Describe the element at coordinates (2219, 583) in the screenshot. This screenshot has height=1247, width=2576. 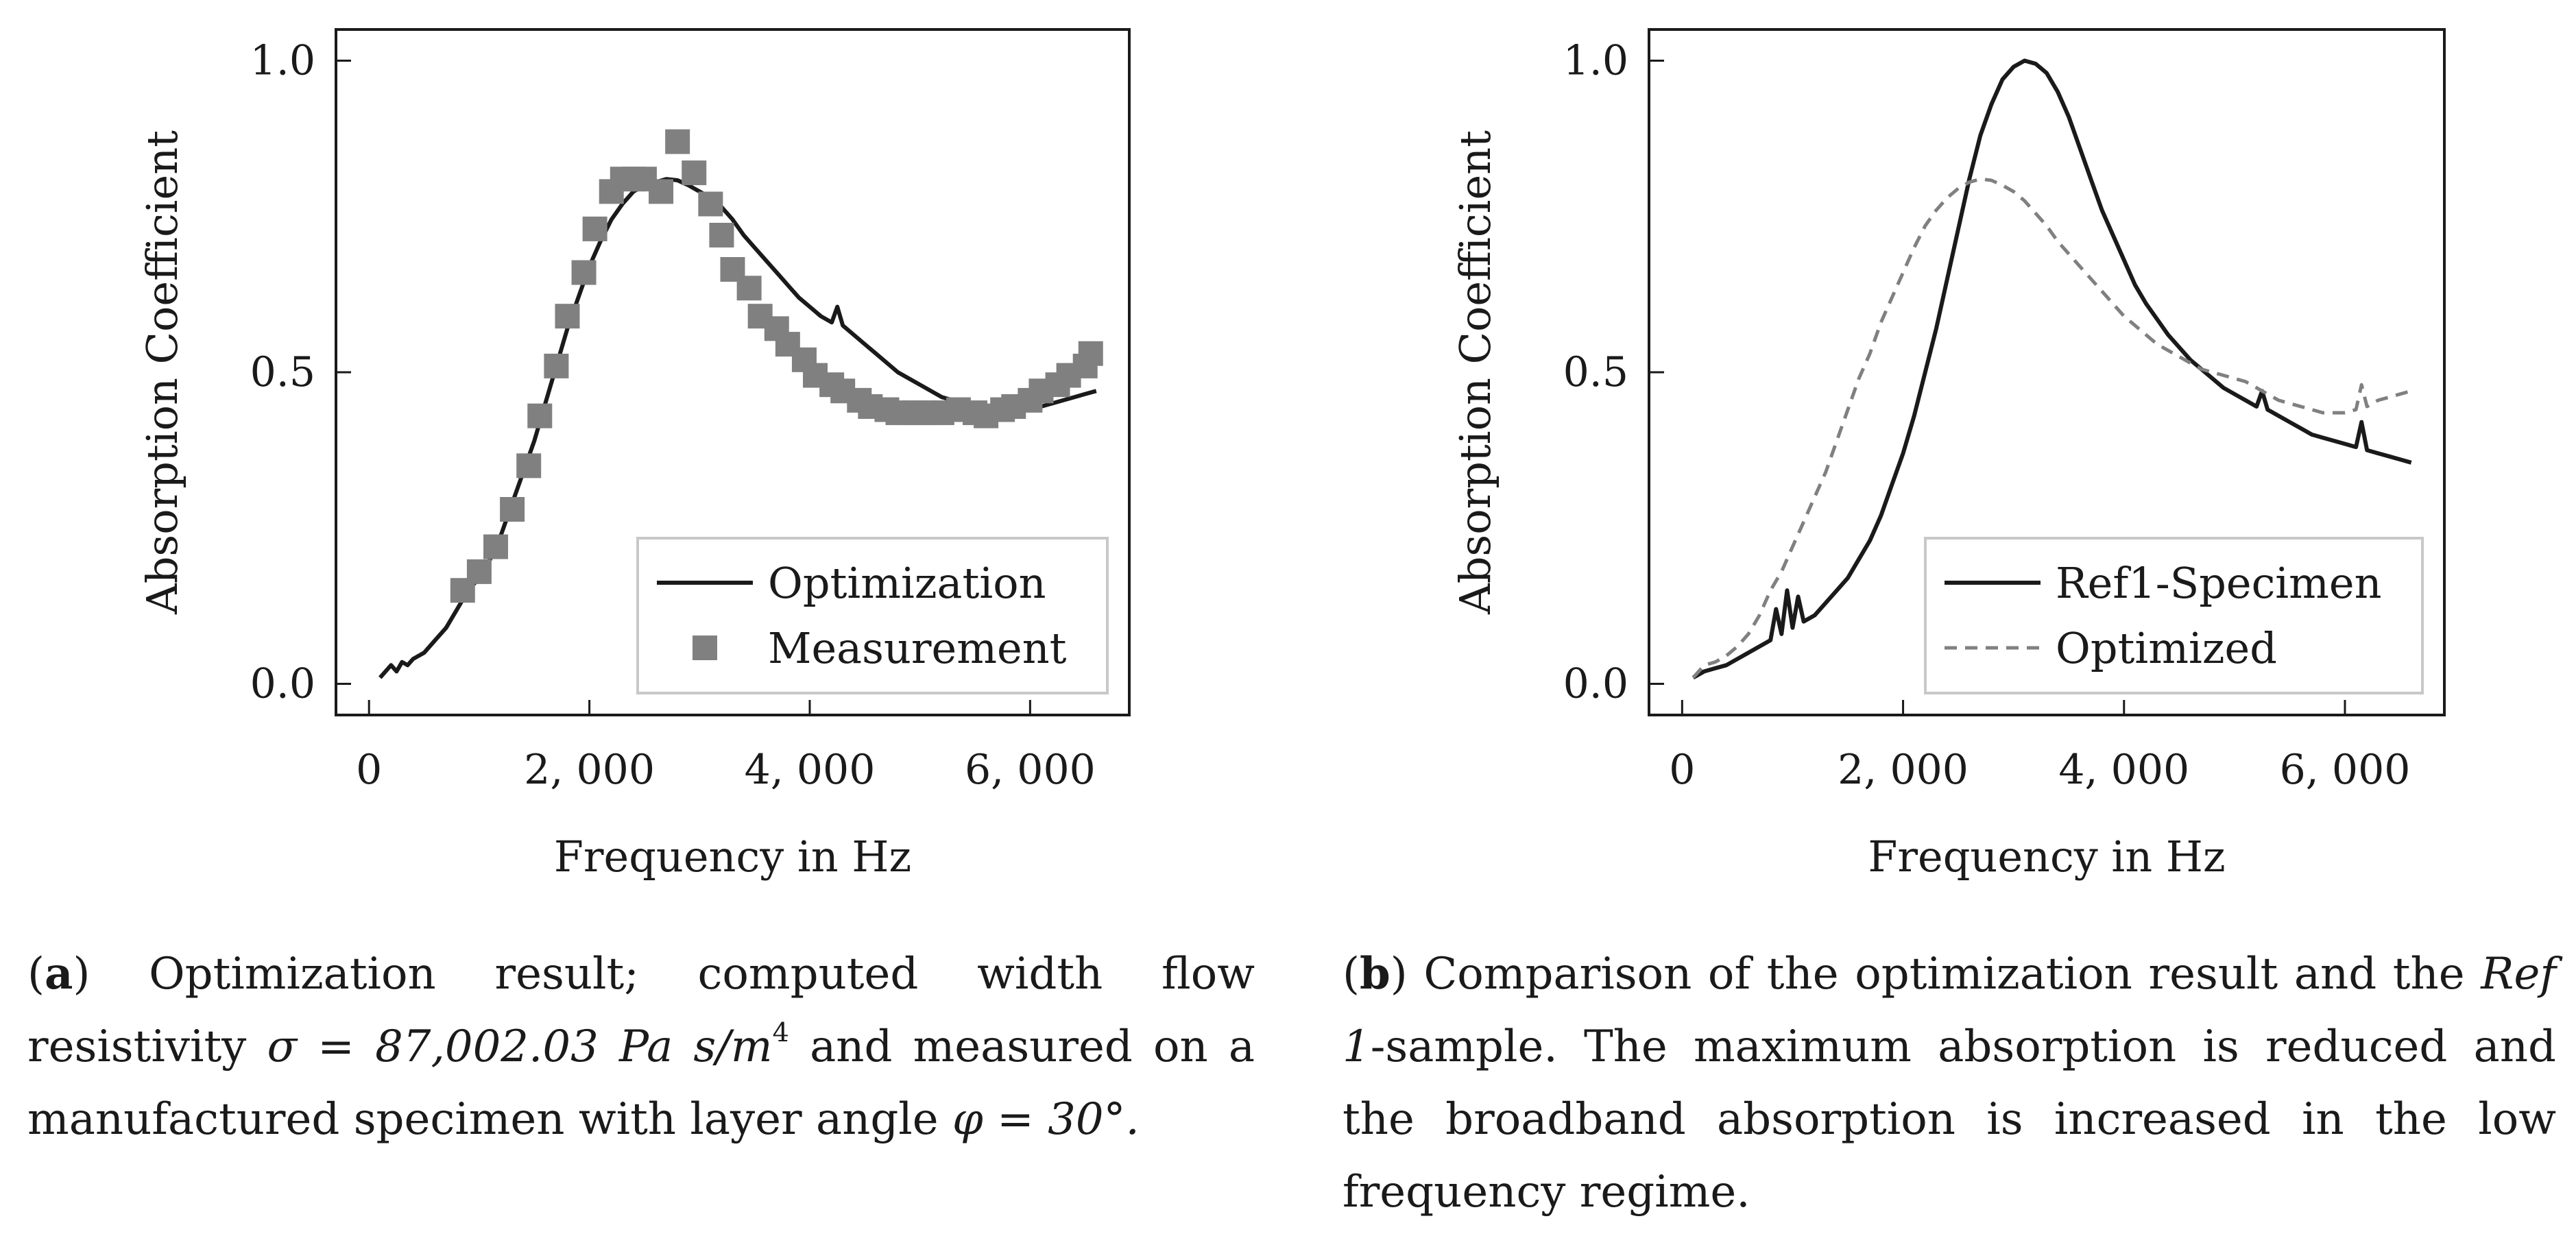
I see `panel-b-legend-entry-1-label: Ref1-Specimen` at that location.